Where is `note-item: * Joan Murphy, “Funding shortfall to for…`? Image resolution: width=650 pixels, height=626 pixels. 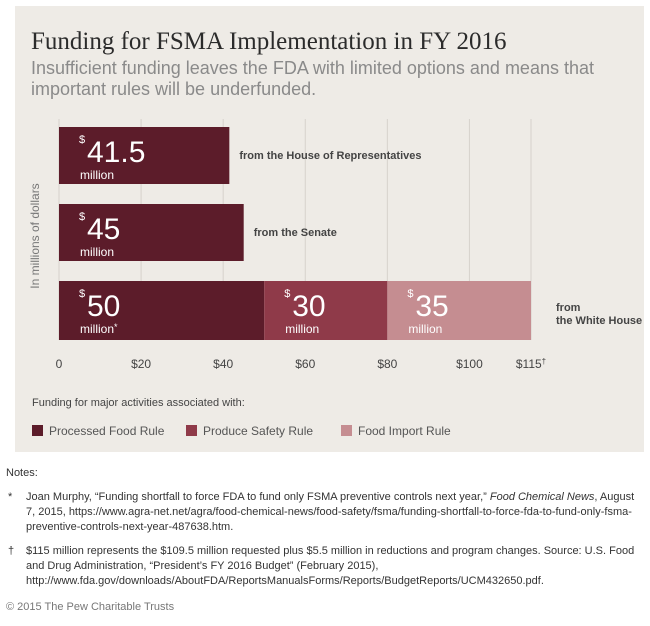
note-item: * Joan Murphy, “Funding shortfall to for… is located at coordinates (324, 512).